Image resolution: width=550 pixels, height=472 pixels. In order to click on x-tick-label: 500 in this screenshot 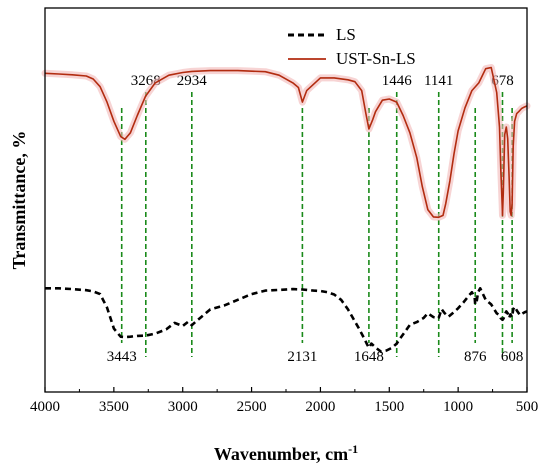, I will do `click(527, 407)`.